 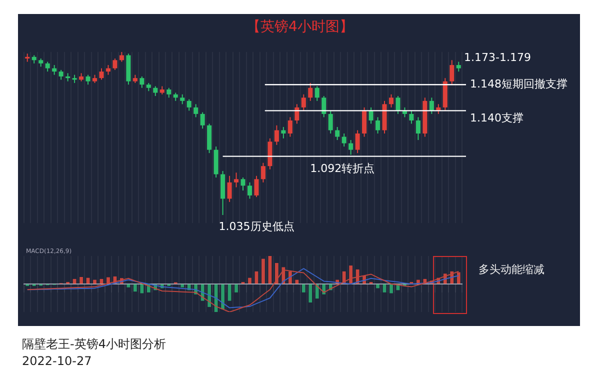 I want to click on text: 2022-10-27, so click(x=57, y=361).